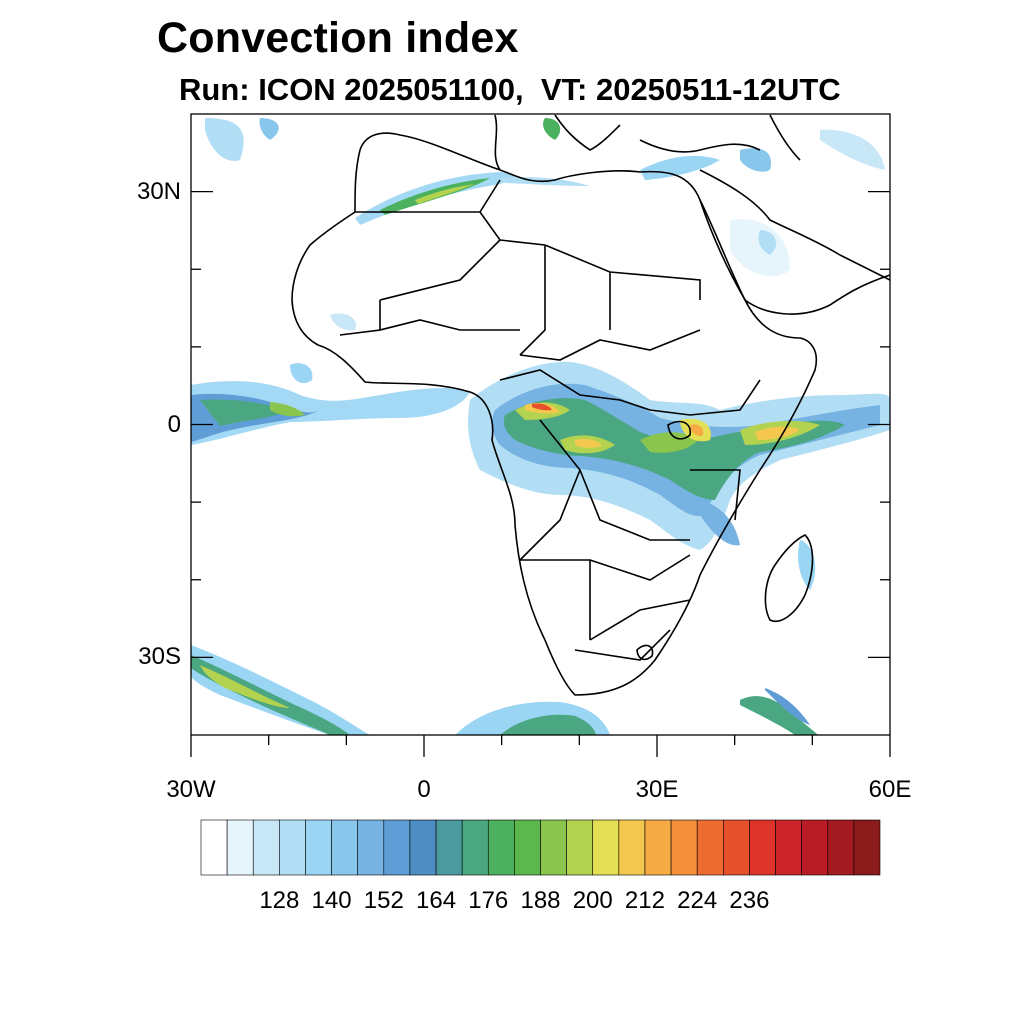 The height and width of the screenshot is (1024, 1024). What do you see at coordinates (338, 38) in the screenshot?
I see `map-title: Convection index` at bounding box center [338, 38].